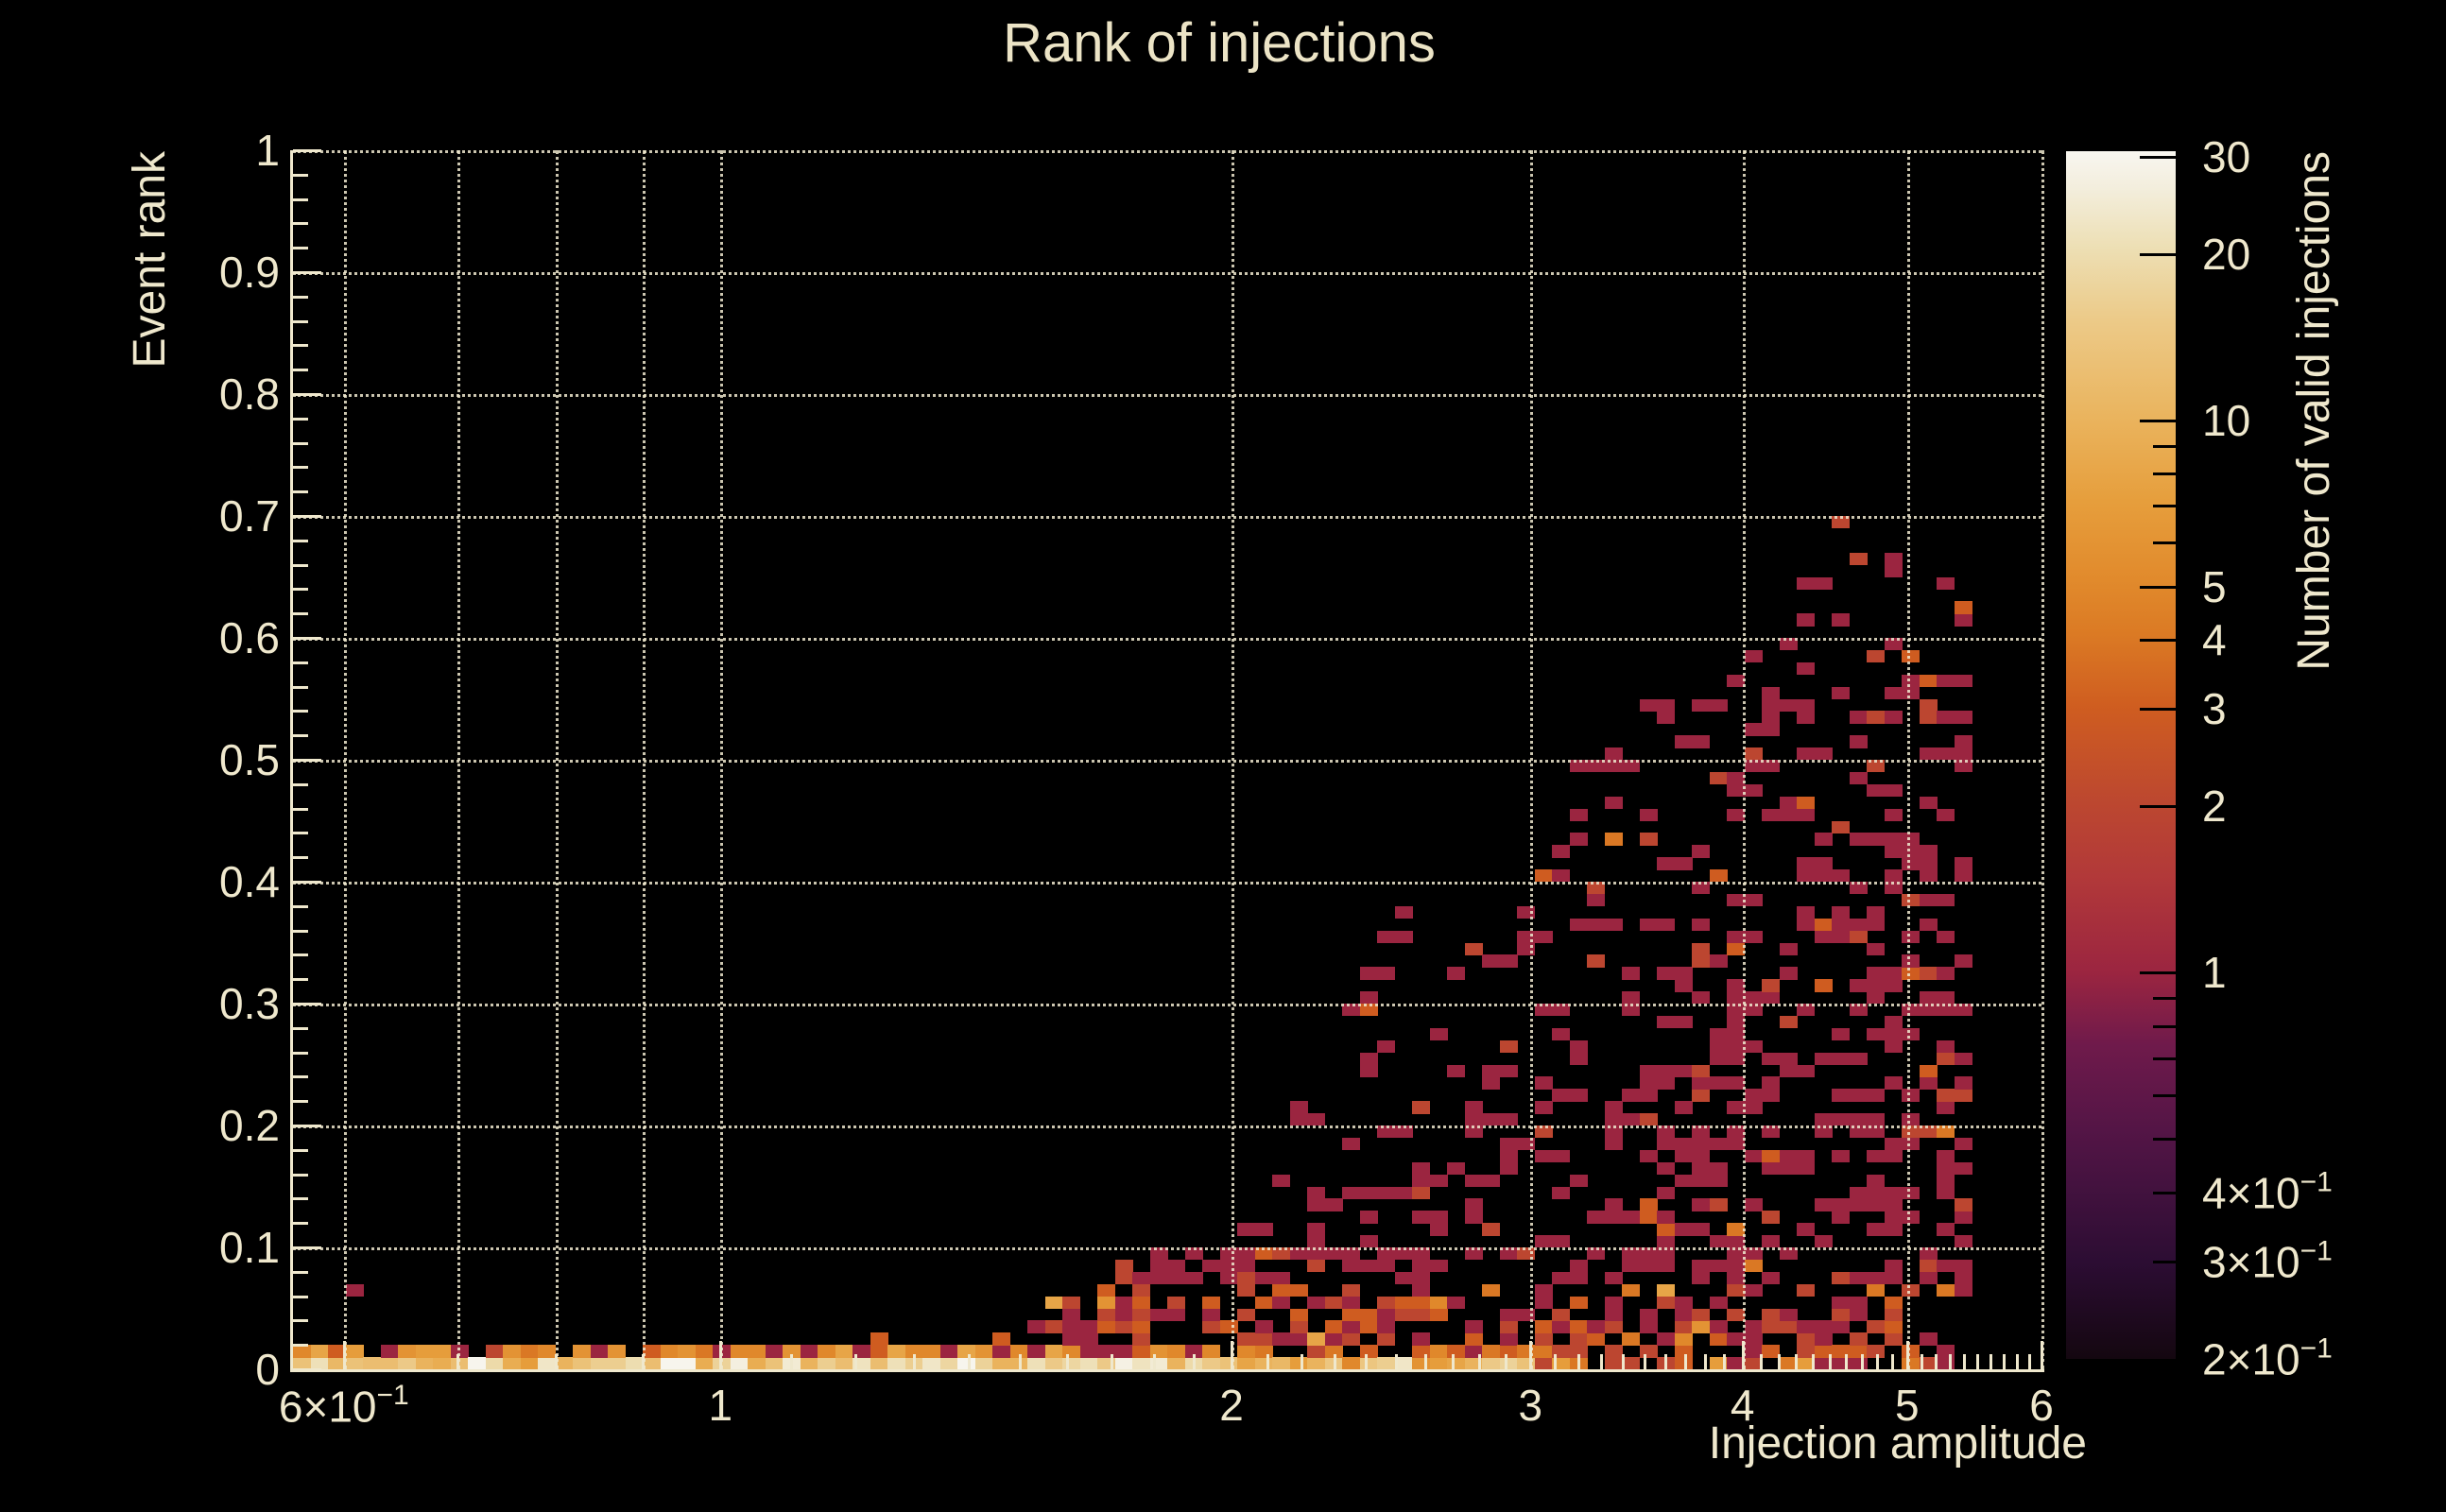  Describe the element at coordinates (1167, 1370) in the screenshot. I see `x-axis-line` at that location.